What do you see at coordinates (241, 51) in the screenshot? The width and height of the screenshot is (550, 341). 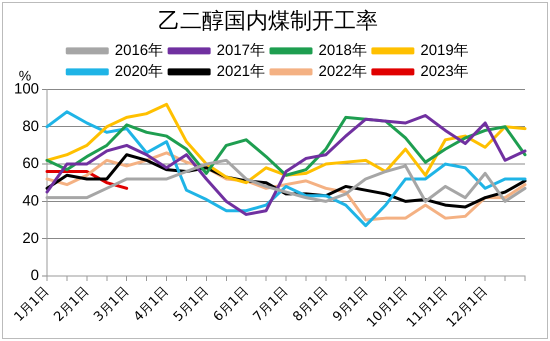 I see `legend-label: 2017年` at bounding box center [241, 51].